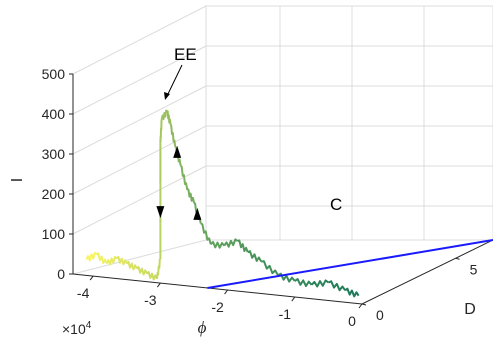 The image size is (493, 341). What do you see at coordinates (380, 315) in the screenshot?
I see `y-tick-label: 0` at bounding box center [380, 315].